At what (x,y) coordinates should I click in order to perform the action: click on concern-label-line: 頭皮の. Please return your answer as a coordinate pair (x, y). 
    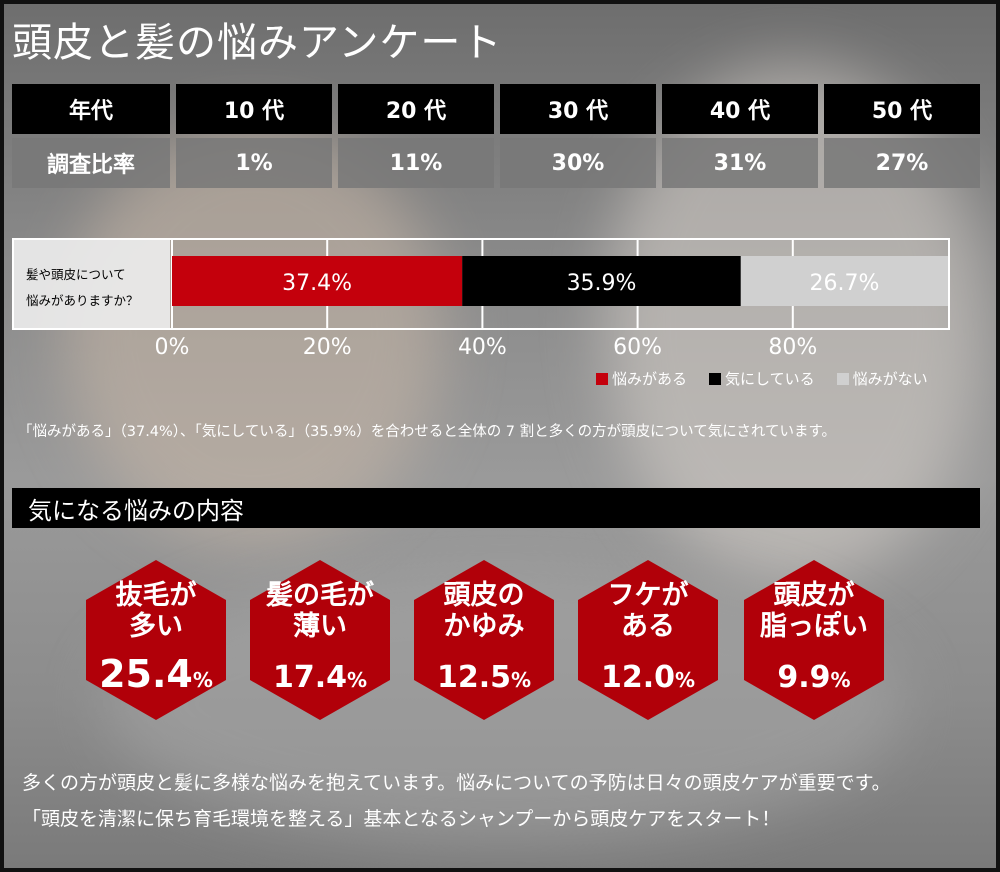
    Looking at the image, I should click on (484, 595).